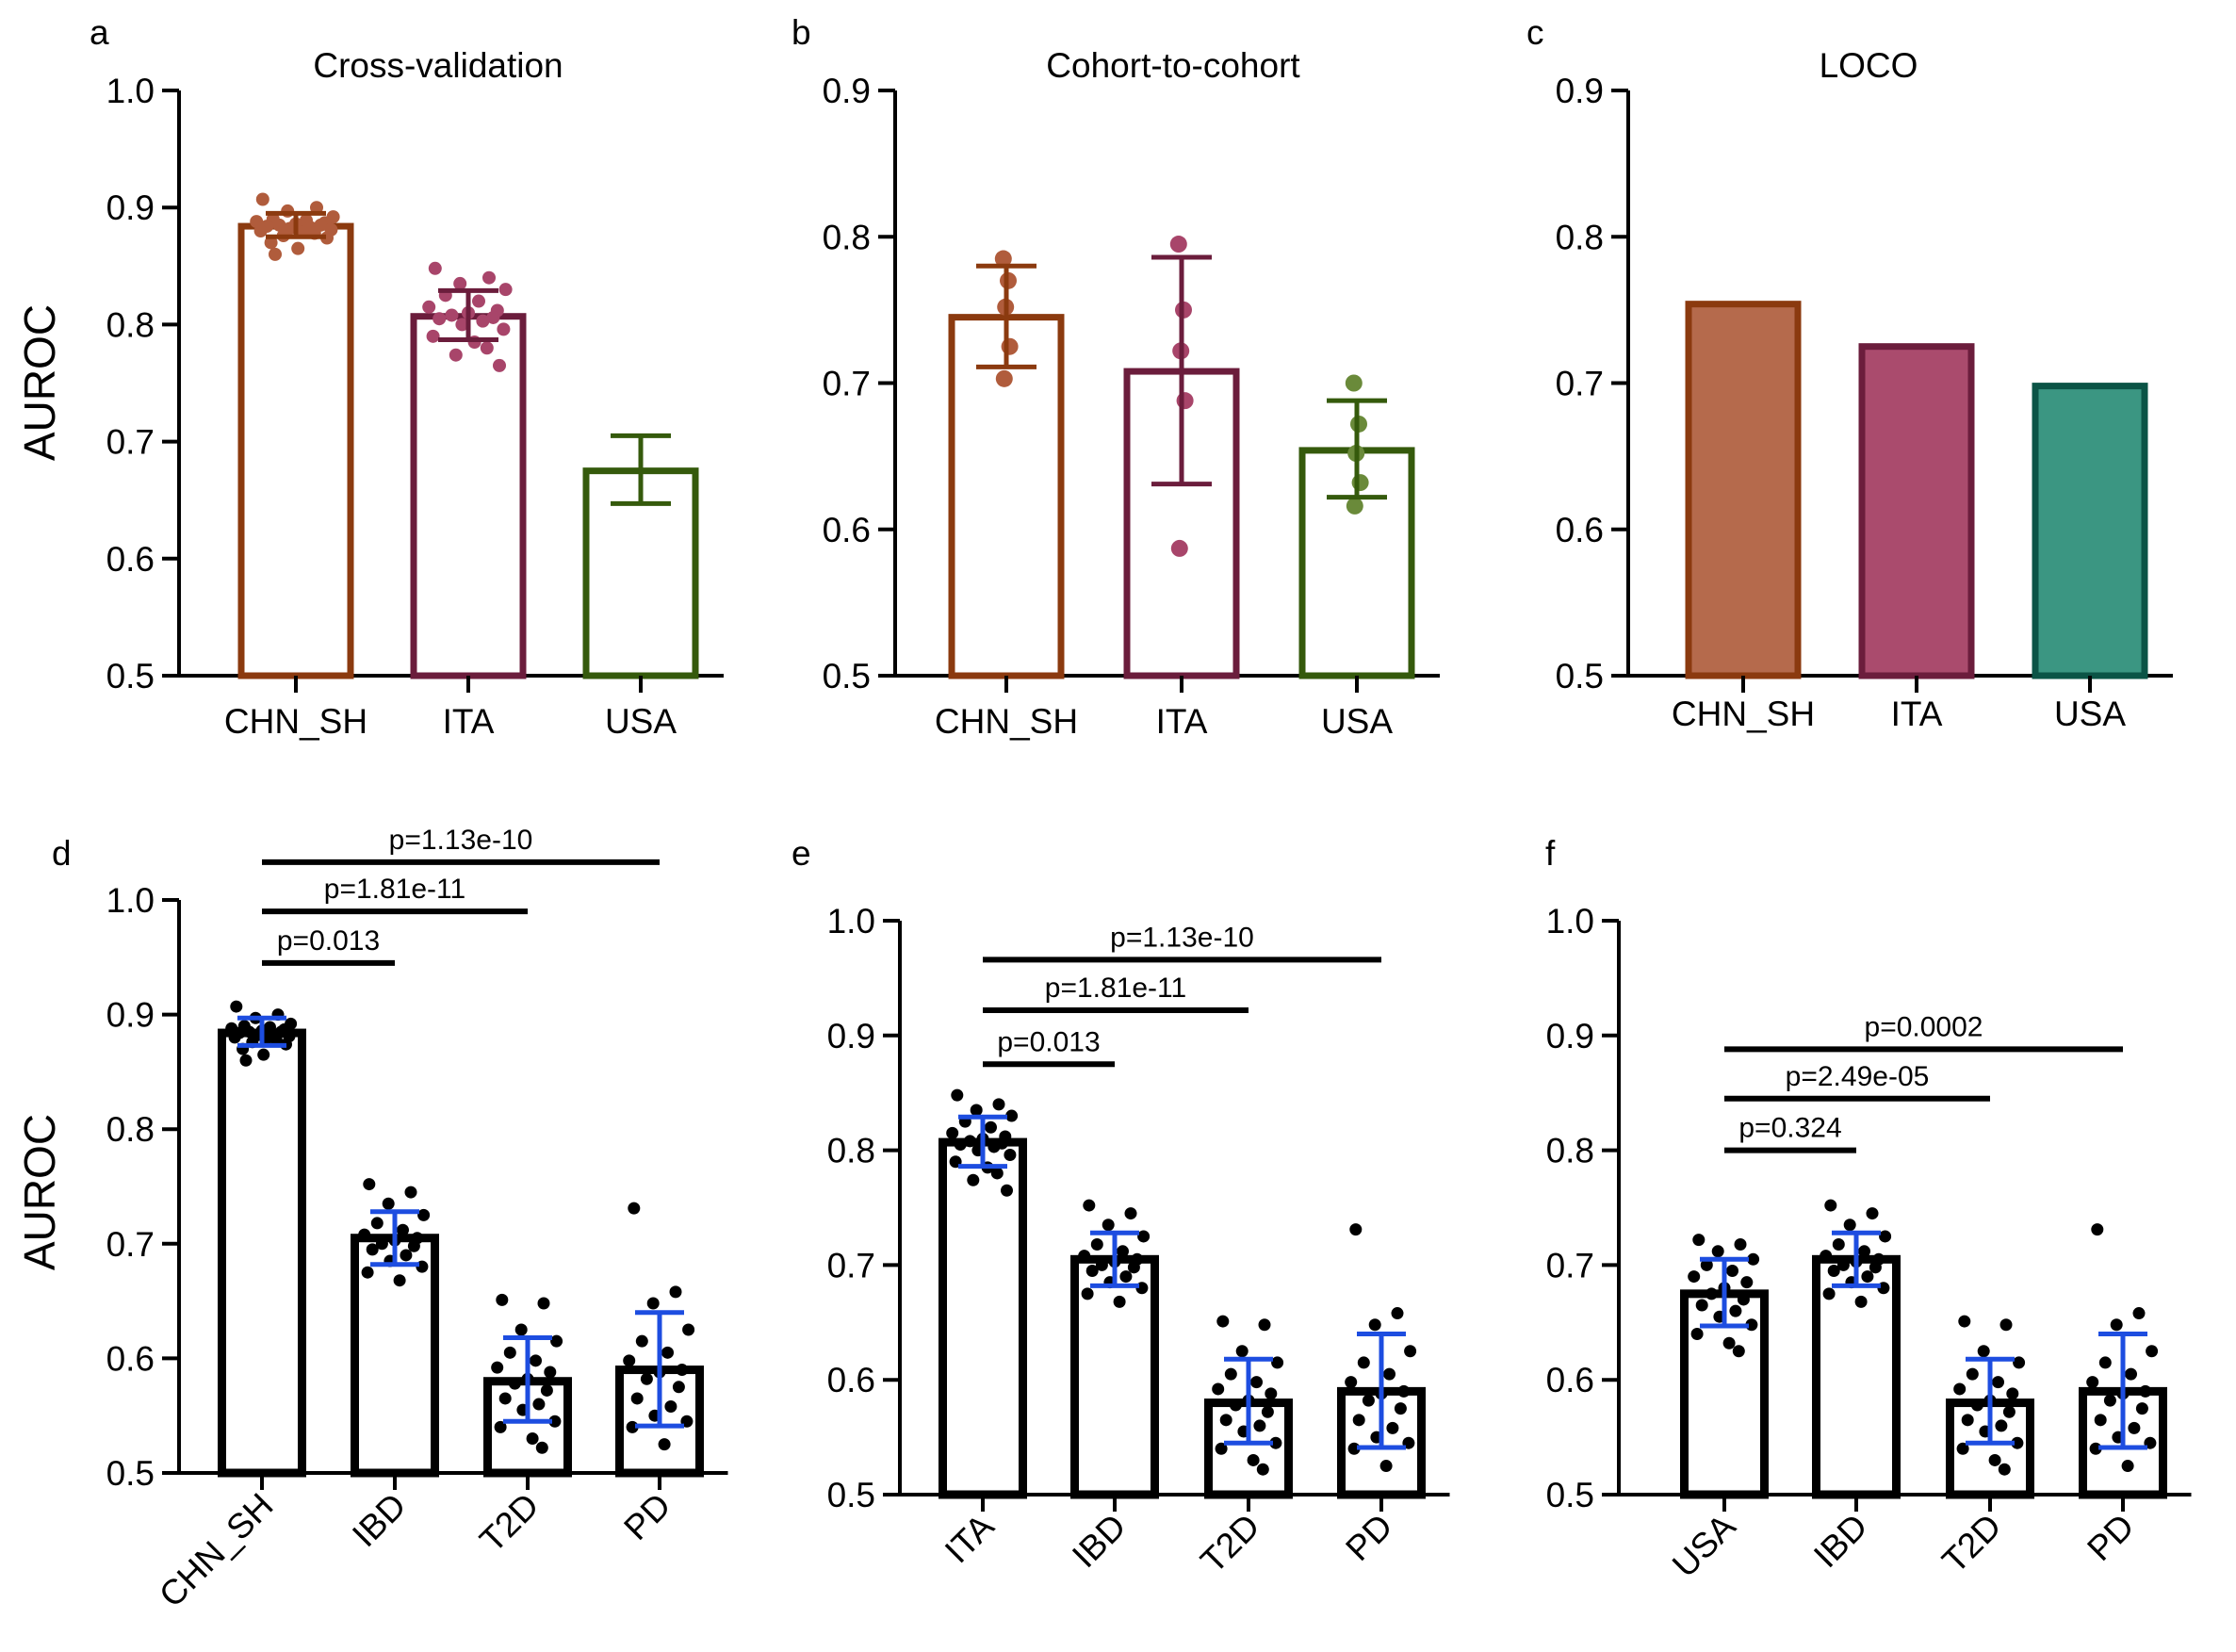 The width and height of the screenshot is (2236, 1652). I want to click on panel-letter: b, so click(801, 32).